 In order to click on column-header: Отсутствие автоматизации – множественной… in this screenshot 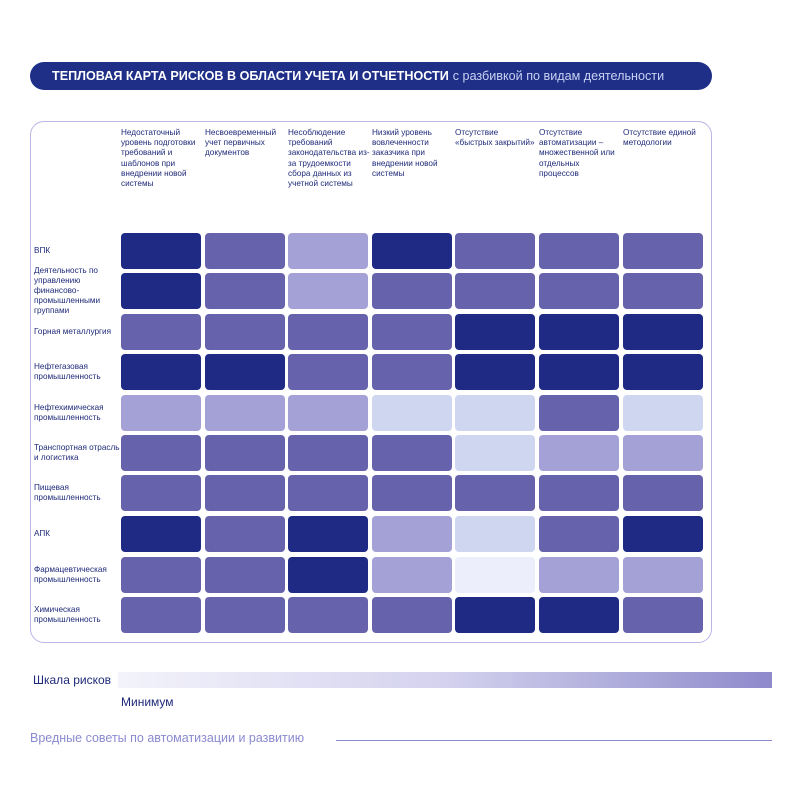, I will do `click(577, 153)`.